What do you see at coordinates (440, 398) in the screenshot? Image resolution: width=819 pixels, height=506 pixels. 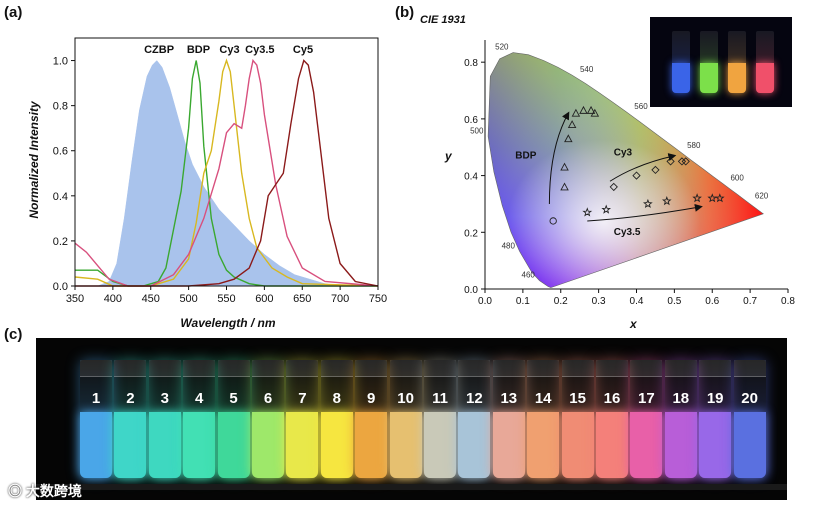 I see `vial-number: 11` at bounding box center [440, 398].